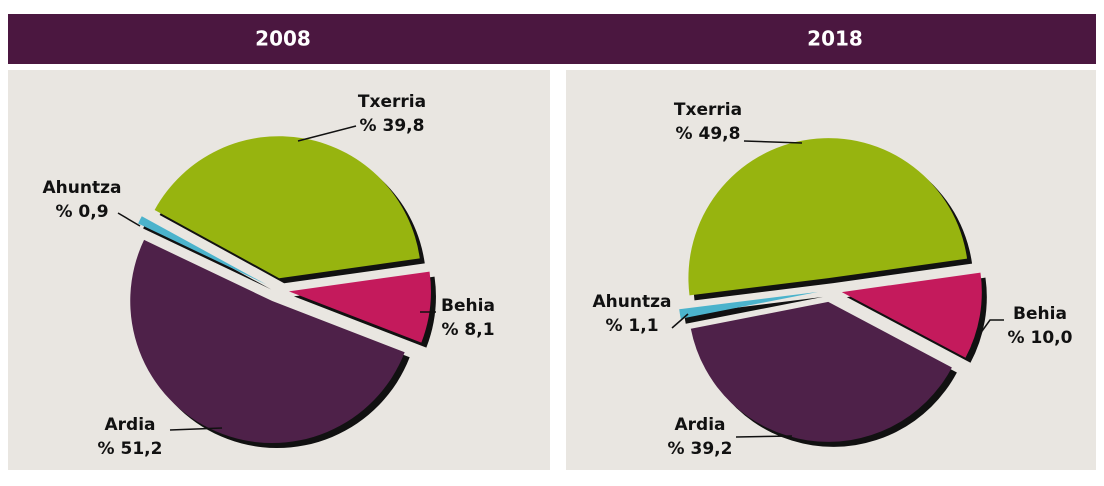 This screenshot has height=486, width=1104. What do you see at coordinates (283, 39) in the screenshot?
I see `chart-title: 2008` at bounding box center [283, 39].